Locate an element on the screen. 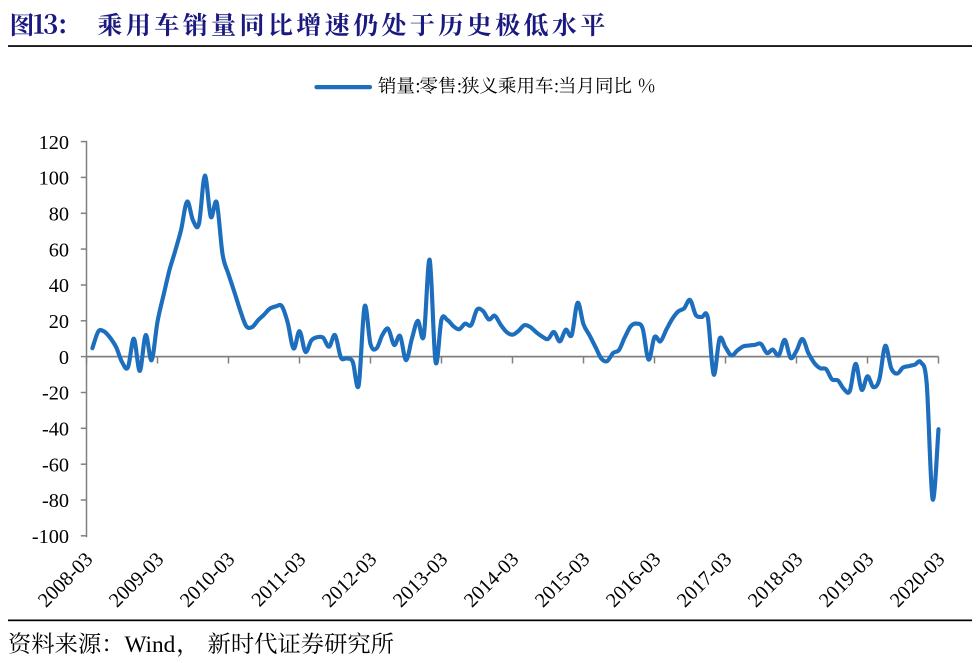 The height and width of the screenshot is (663, 980). svg-text: 80 is located at coordinates (59, 215).